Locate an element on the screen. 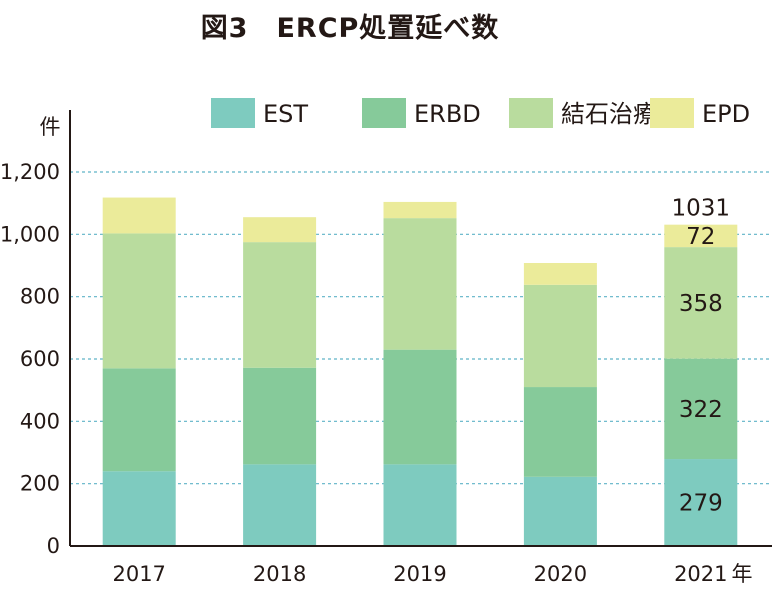 This screenshot has height=592, width=784. y-tick-label: 0 is located at coordinates (53, 546).